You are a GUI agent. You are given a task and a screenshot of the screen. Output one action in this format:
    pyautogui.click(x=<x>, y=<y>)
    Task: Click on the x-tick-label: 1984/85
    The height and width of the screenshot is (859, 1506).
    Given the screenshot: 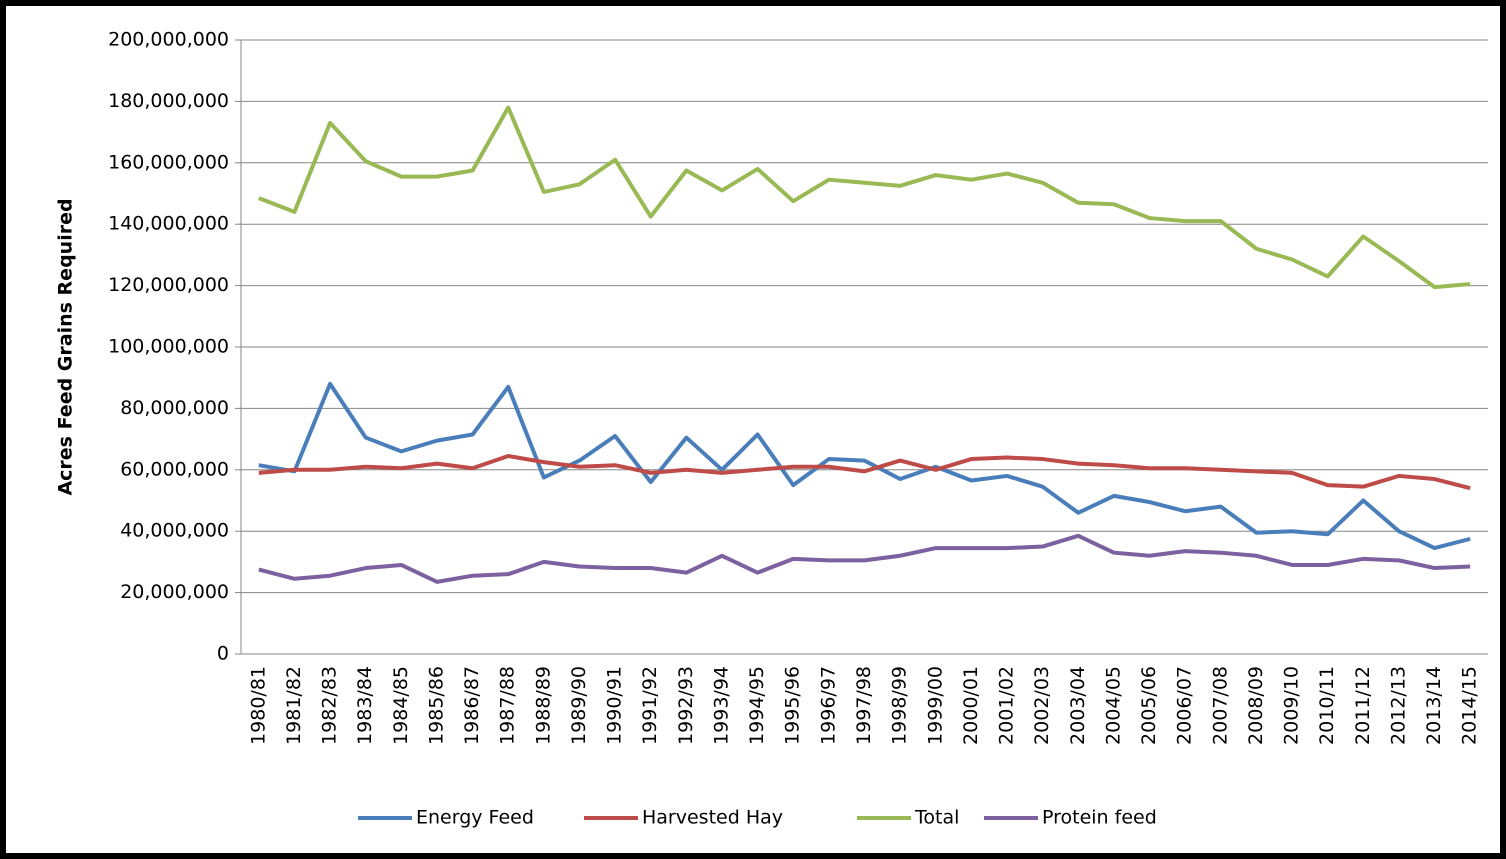 What is the action you would take?
    pyautogui.click(x=401, y=705)
    